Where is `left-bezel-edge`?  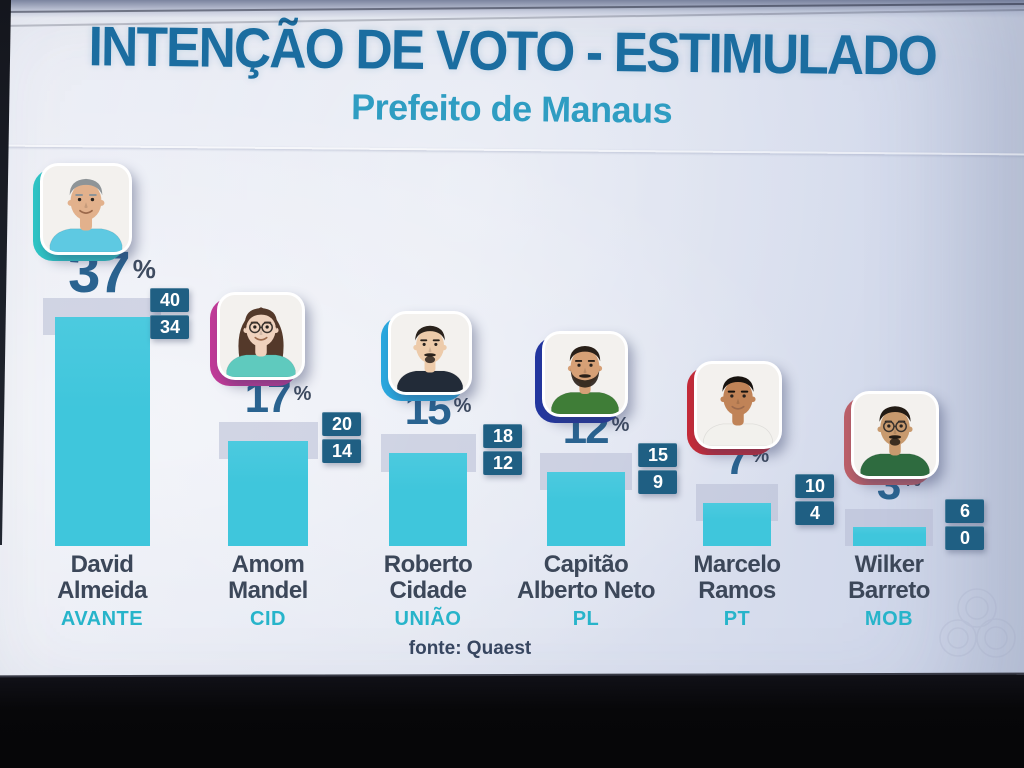 left-bezel-edge is located at coordinates (5, 272).